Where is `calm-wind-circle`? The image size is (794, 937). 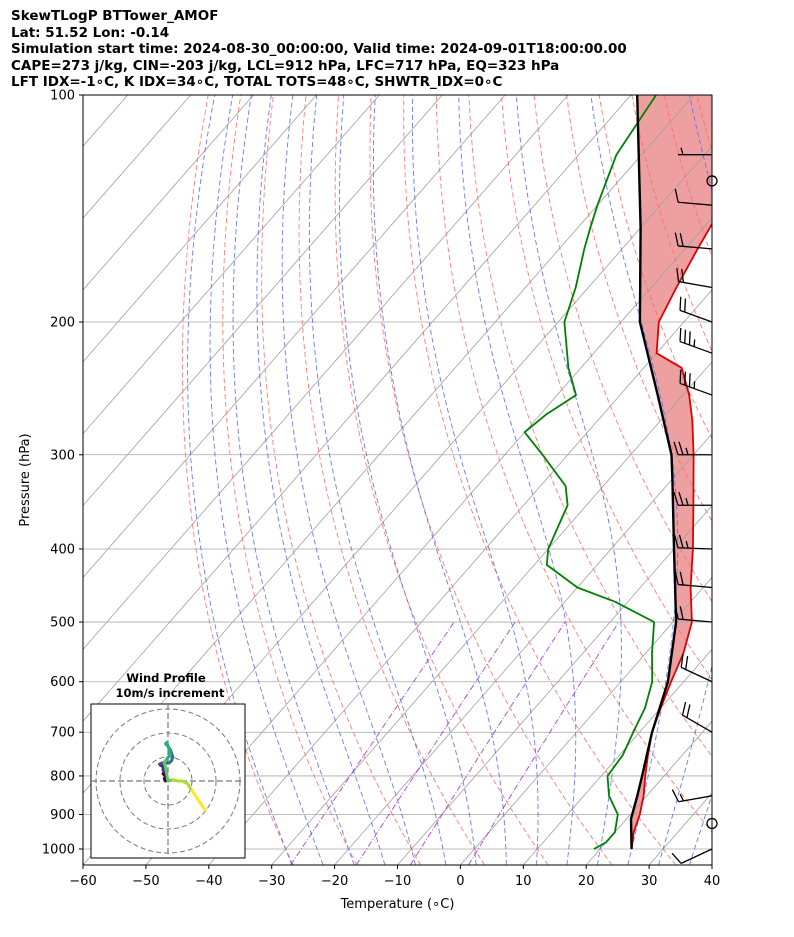 calm-wind-circle is located at coordinates (712, 181).